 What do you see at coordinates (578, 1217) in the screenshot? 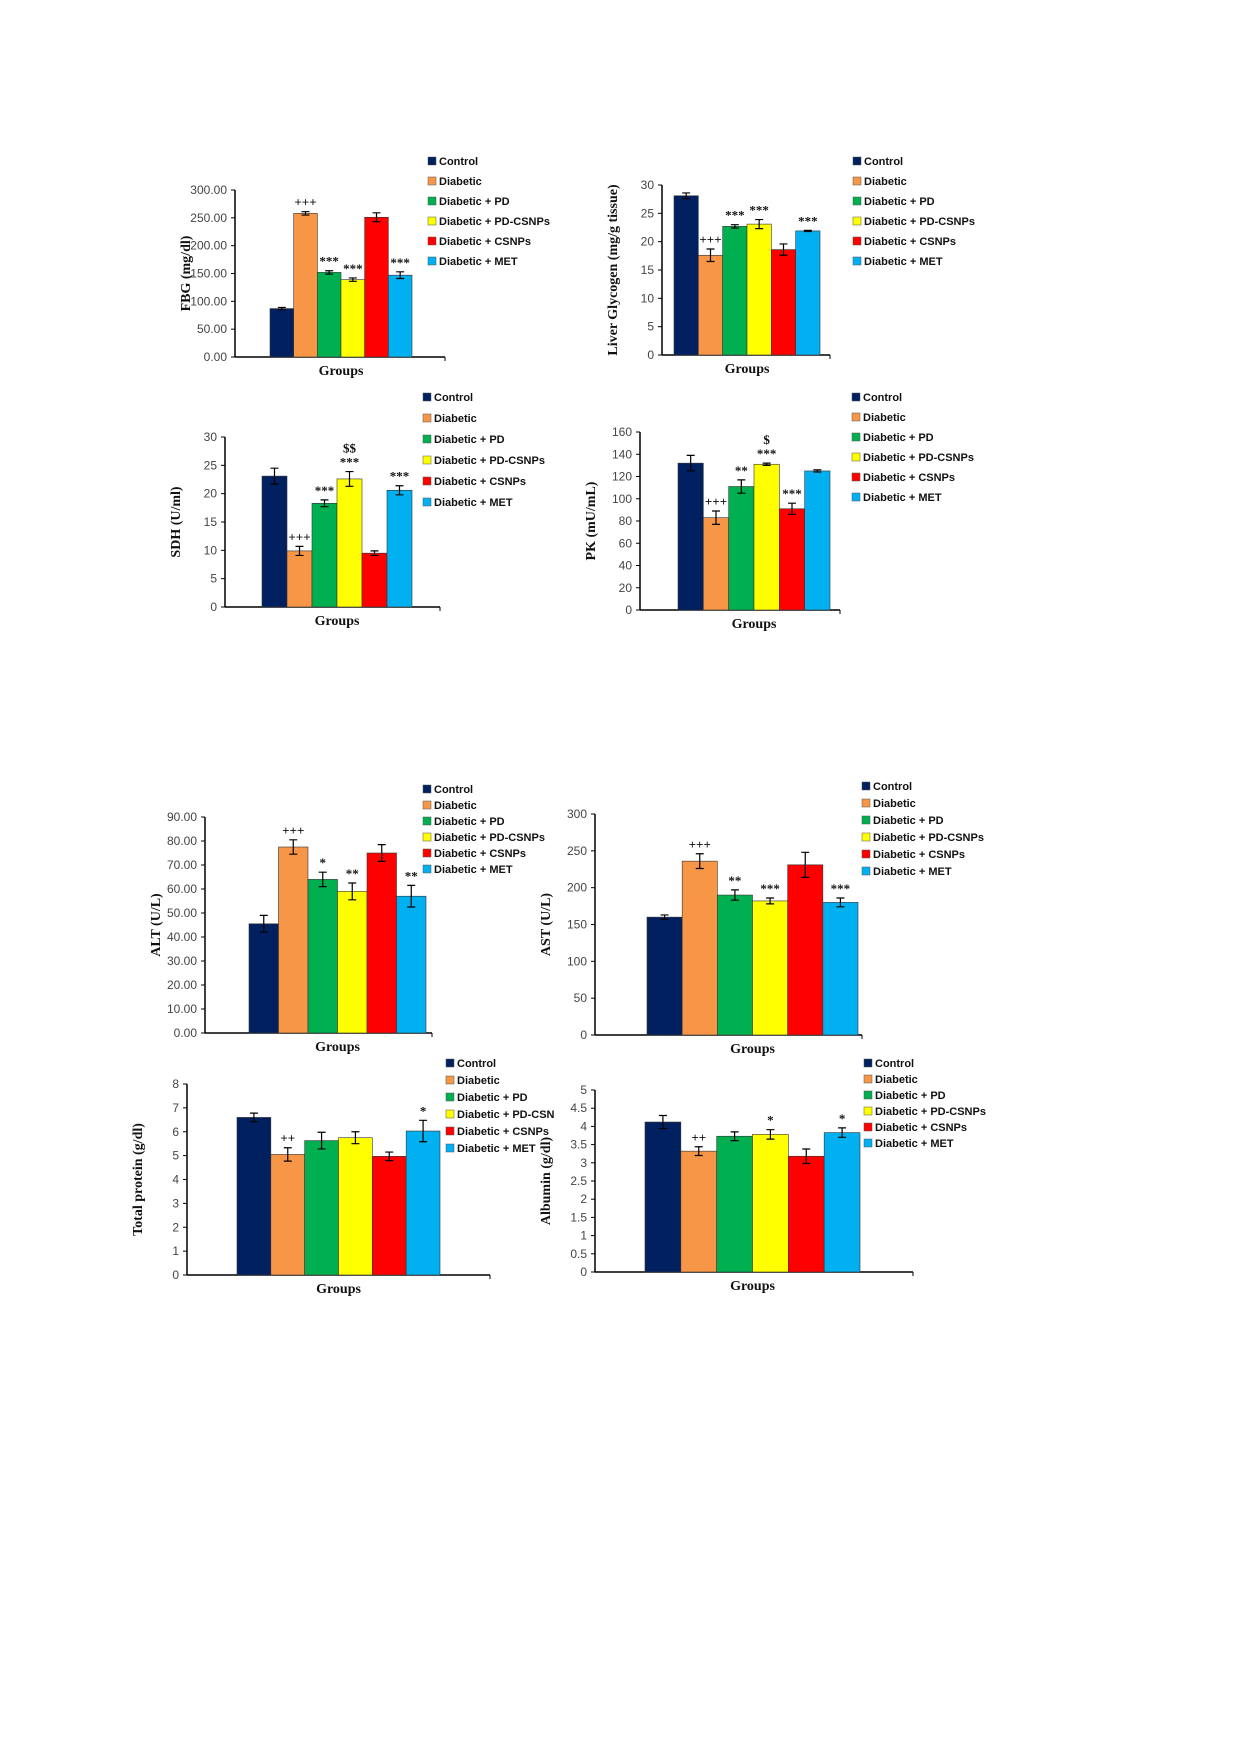
I see `y-tick-label: 1.5` at bounding box center [578, 1217].